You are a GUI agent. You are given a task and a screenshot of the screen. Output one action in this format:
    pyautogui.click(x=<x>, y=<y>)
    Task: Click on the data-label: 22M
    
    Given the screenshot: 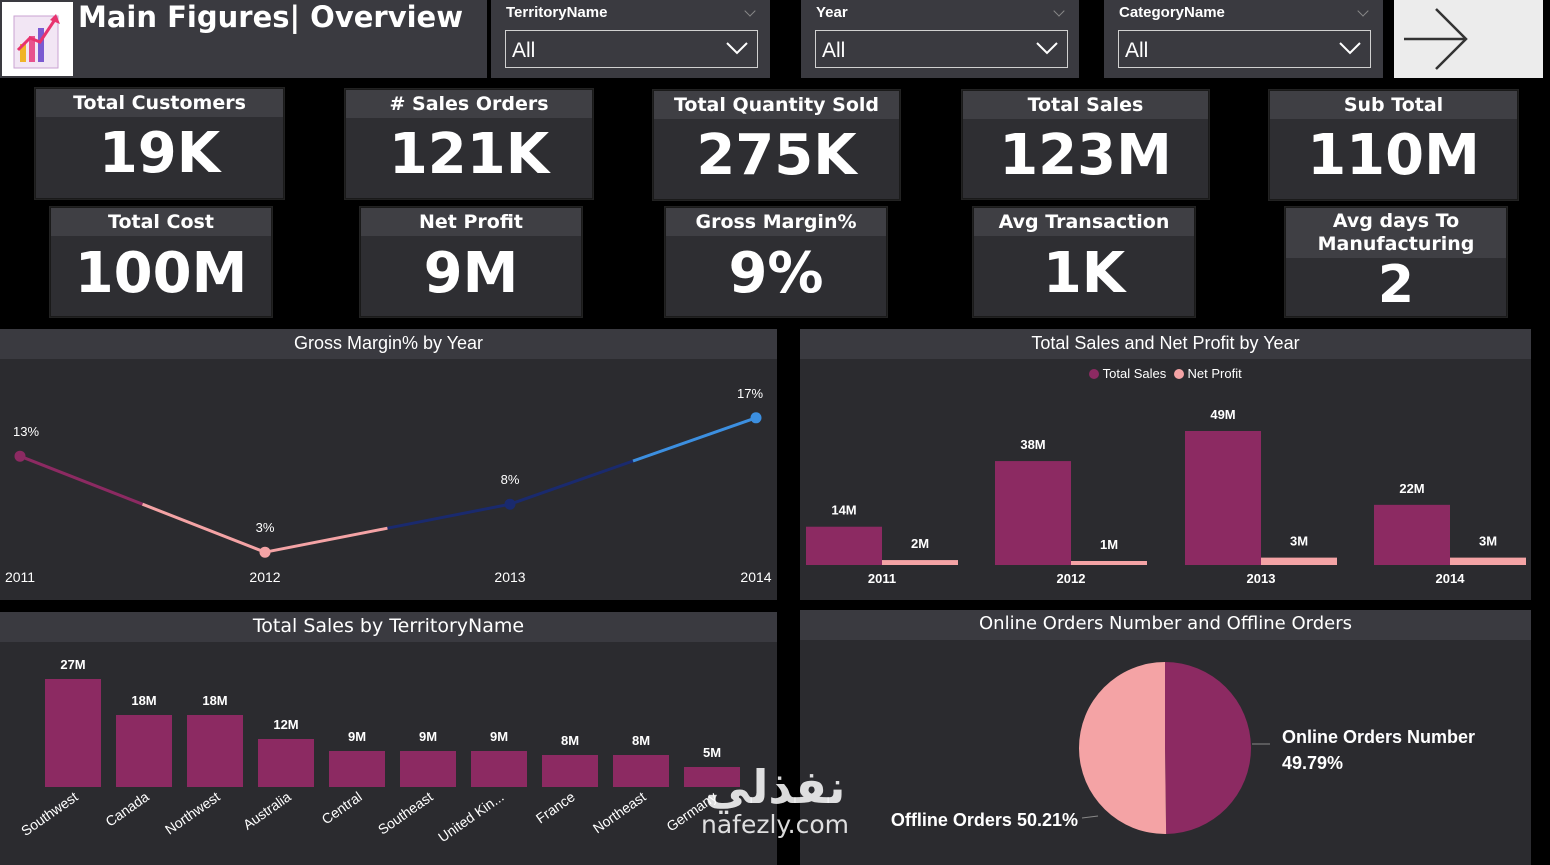 What is the action you would take?
    pyautogui.click(x=1411, y=488)
    